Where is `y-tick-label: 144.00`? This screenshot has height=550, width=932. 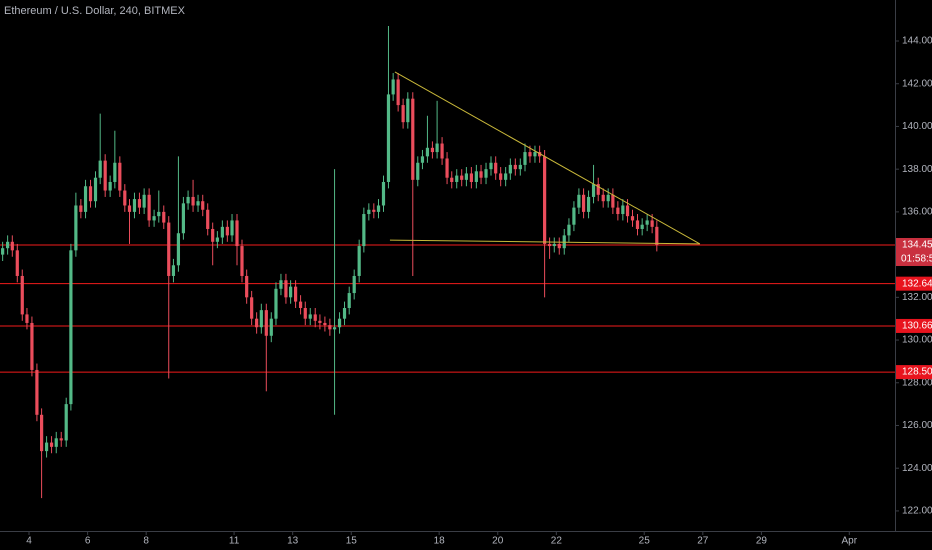
y-tick-label: 144.00 is located at coordinates (917, 41).